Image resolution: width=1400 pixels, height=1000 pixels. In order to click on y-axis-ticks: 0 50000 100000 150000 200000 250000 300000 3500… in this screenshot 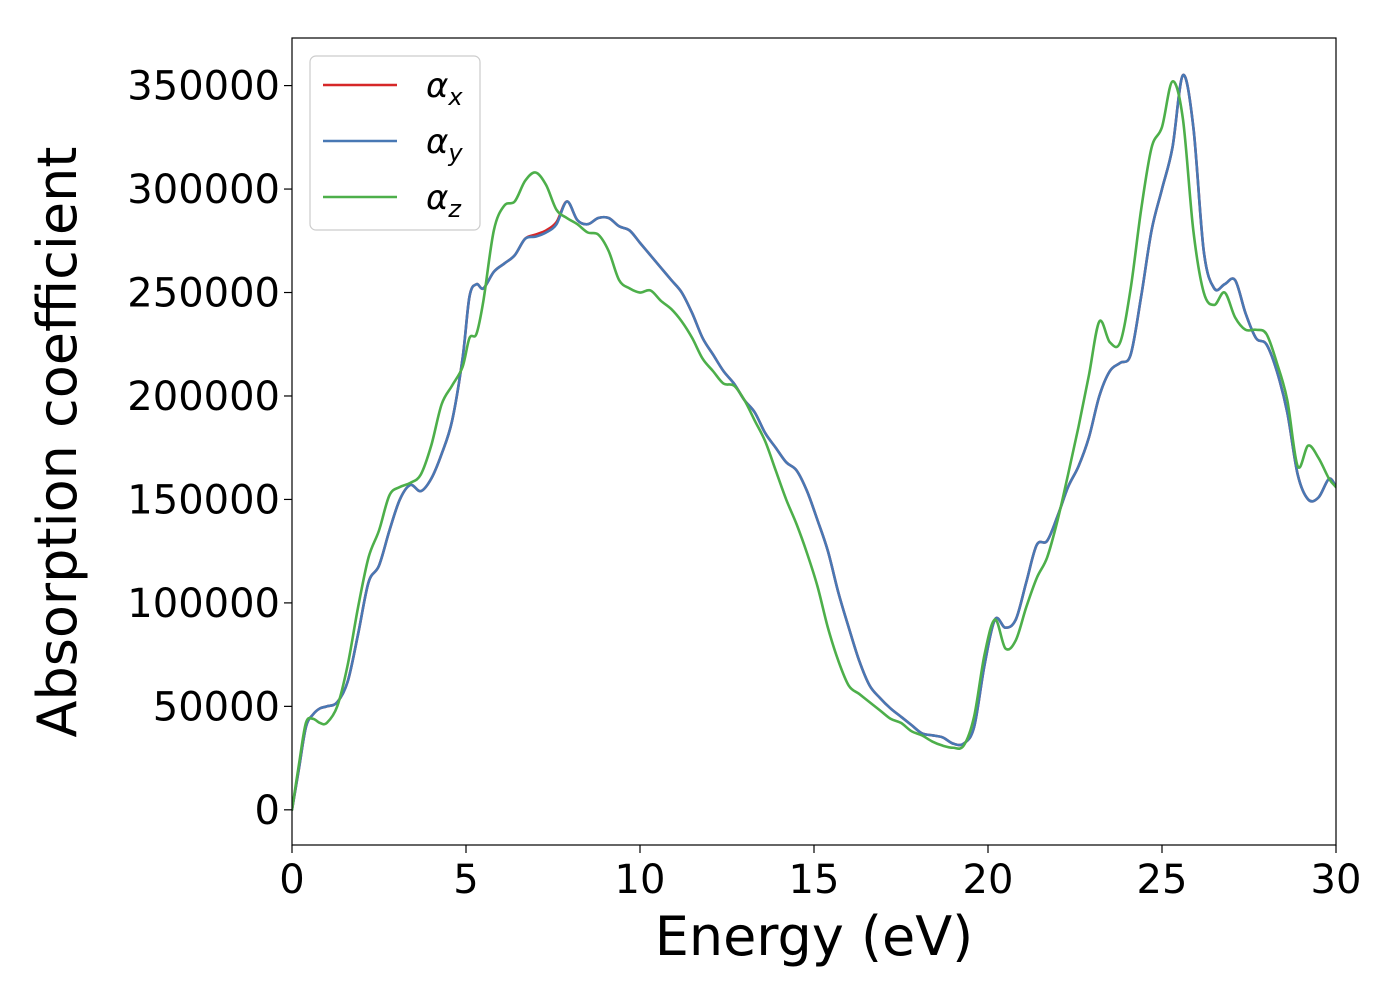, I will do `click(209, 449)`.